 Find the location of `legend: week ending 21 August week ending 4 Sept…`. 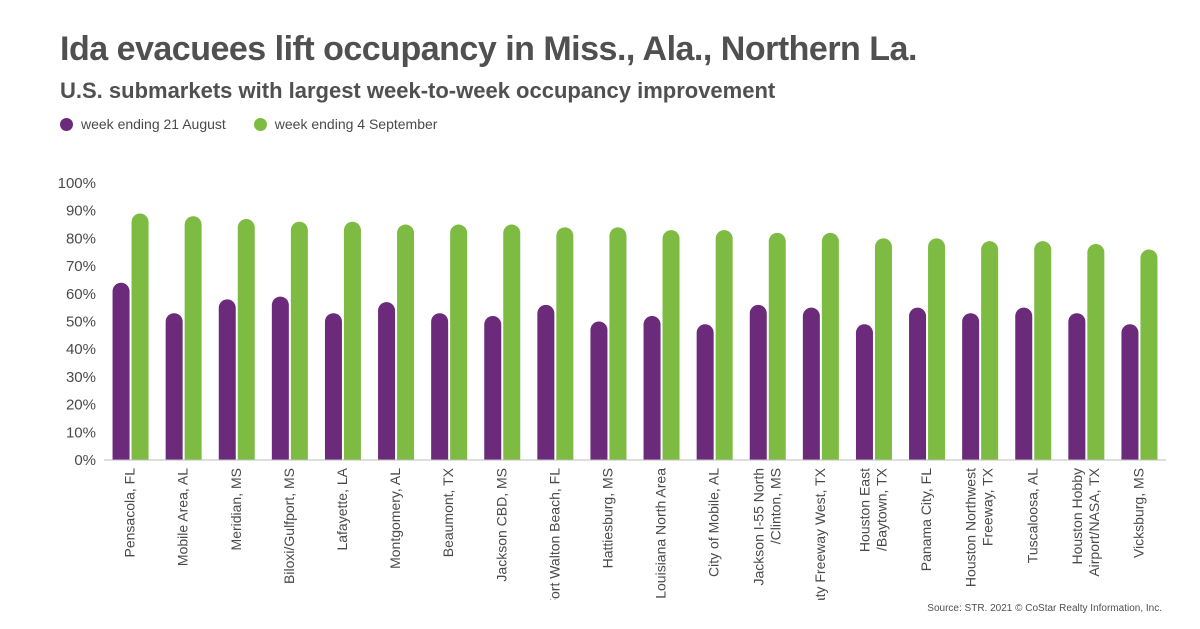

legend: week ending 21 August week ending 4 Sept… is located at coordinates (262, 124).